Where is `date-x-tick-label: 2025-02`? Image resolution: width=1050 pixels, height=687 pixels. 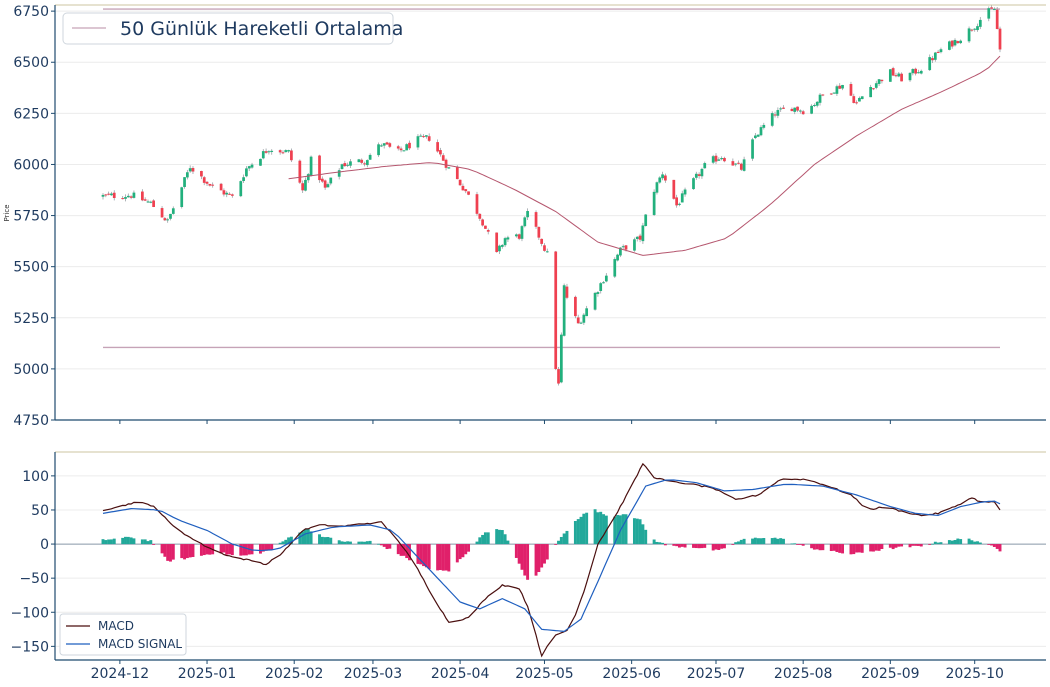
date-x-tick-label: 2025-02 is located at coordinates (294, 674).